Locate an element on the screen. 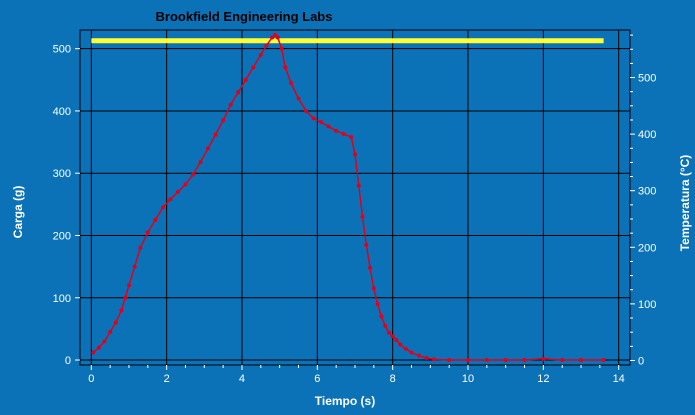  y-tick-label: 500 is located at coordinates (62, 50).